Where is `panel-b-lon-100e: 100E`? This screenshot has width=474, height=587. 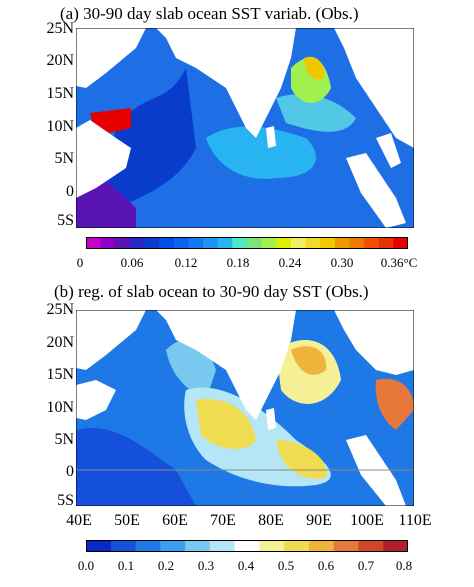
panel-b-lon-100e: 100E is located at coordinates (367, 520).